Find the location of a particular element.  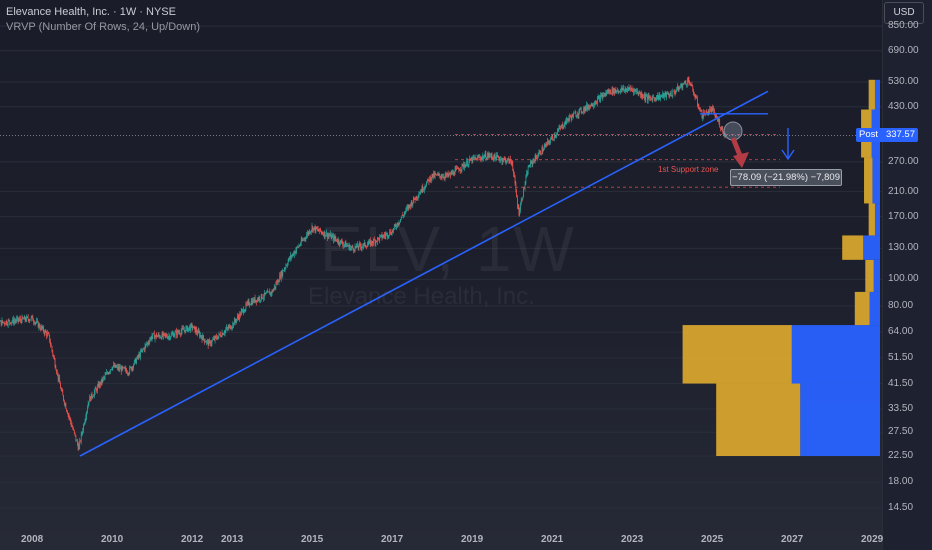

indicator-legend: VRVP (Number Of Rows, 24, Up/Down) is located at coordinates (103, 27).